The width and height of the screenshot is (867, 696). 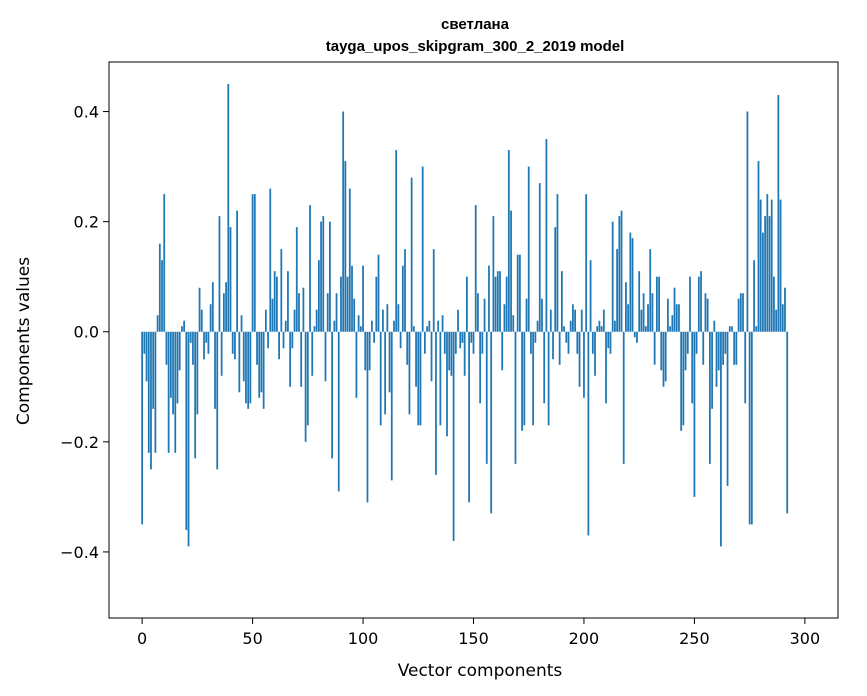 What do you see at coordinates (805, 638) in the screenshot?
I see `x-tick-label-300: 300` at bounding box center [805, 638].